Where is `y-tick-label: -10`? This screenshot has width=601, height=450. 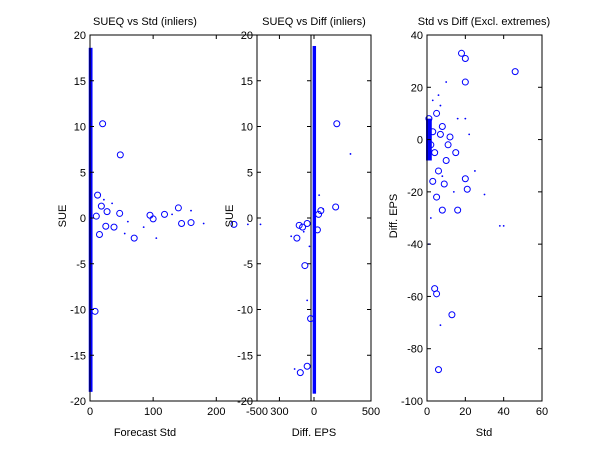 y-tick-label: -10 is located at coordinates (245, 311).